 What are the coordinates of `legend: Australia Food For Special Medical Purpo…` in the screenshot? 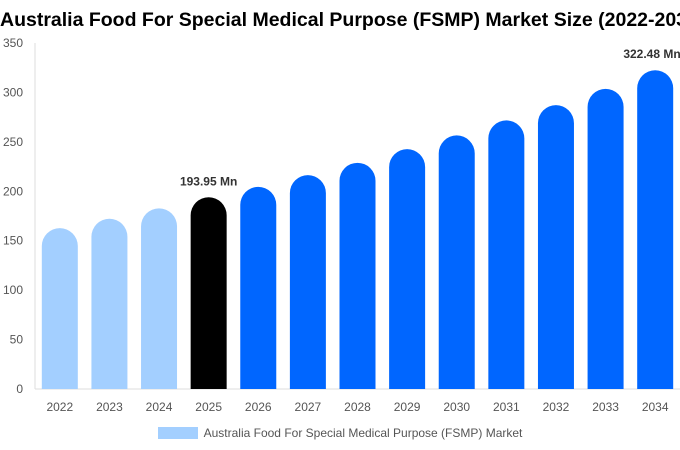 It's located at (340, 433).